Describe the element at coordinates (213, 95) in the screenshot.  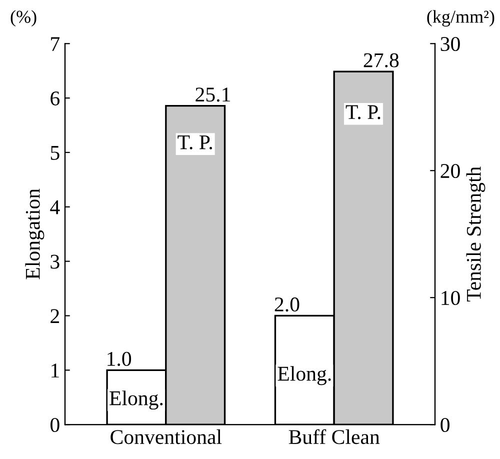
I see `data-label: 25.1` at that location.